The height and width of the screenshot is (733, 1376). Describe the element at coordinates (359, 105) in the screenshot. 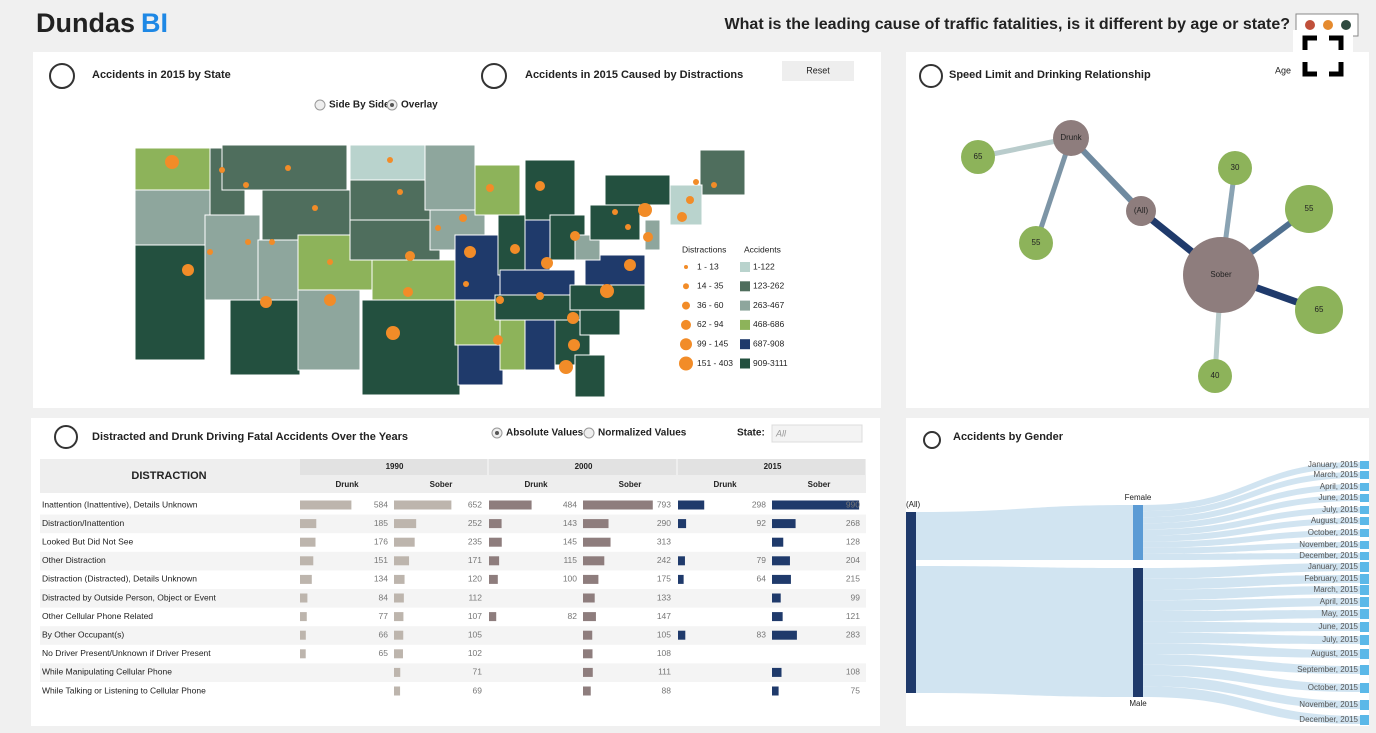

I see `radio-label: Side By Side` at that location.